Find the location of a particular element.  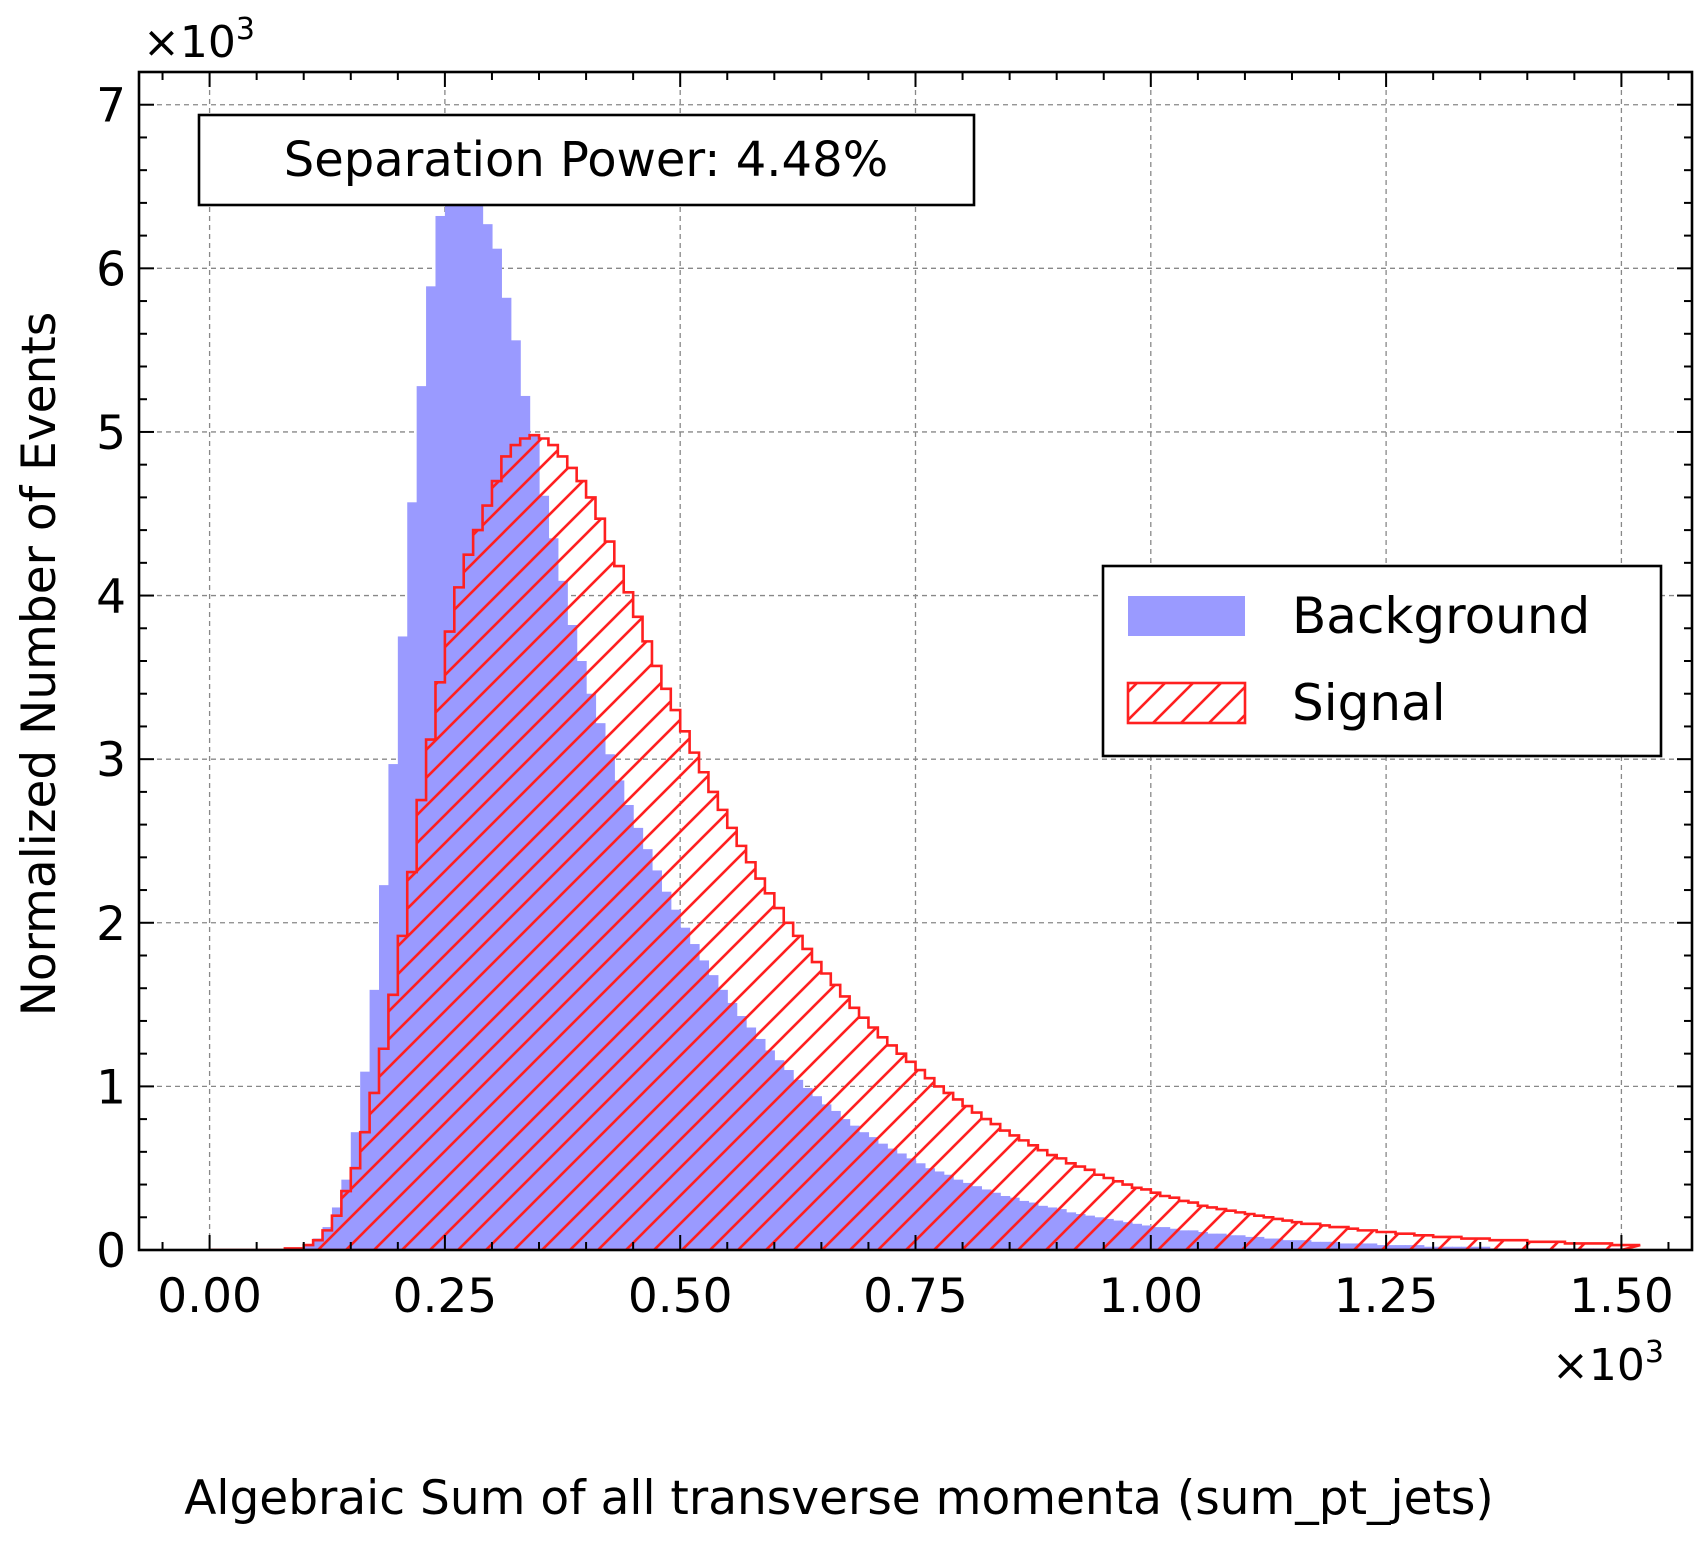

legend-signal-label: Signal is located at coordinates (1369, 703).